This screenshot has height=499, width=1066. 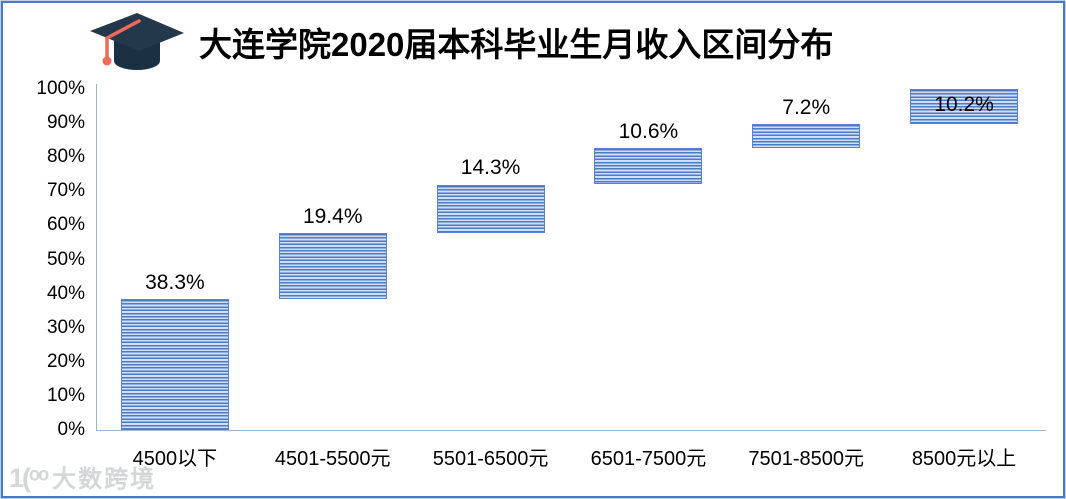 I want to click on y-tick-label: 0%, so click(x=71, y=429).